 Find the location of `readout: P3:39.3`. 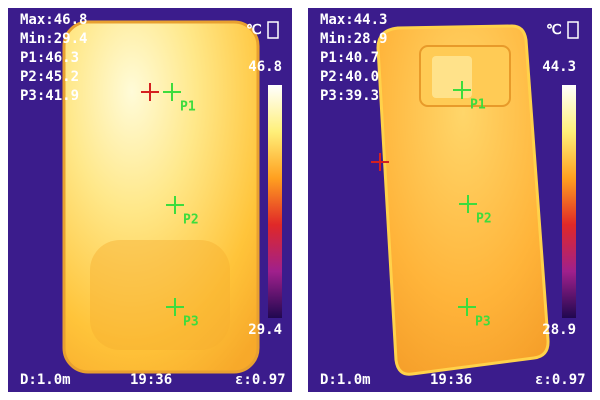

readout: P3:39.3 is located at coordinates (349, 96).